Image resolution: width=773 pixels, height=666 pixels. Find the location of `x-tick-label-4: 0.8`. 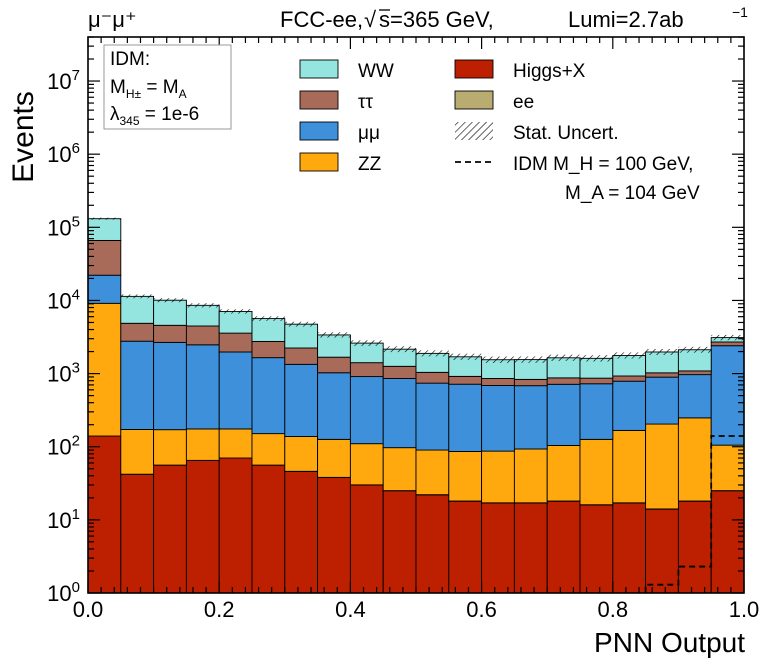

x-tick-label-4: 0.8 is located at coordinates (613, 609).